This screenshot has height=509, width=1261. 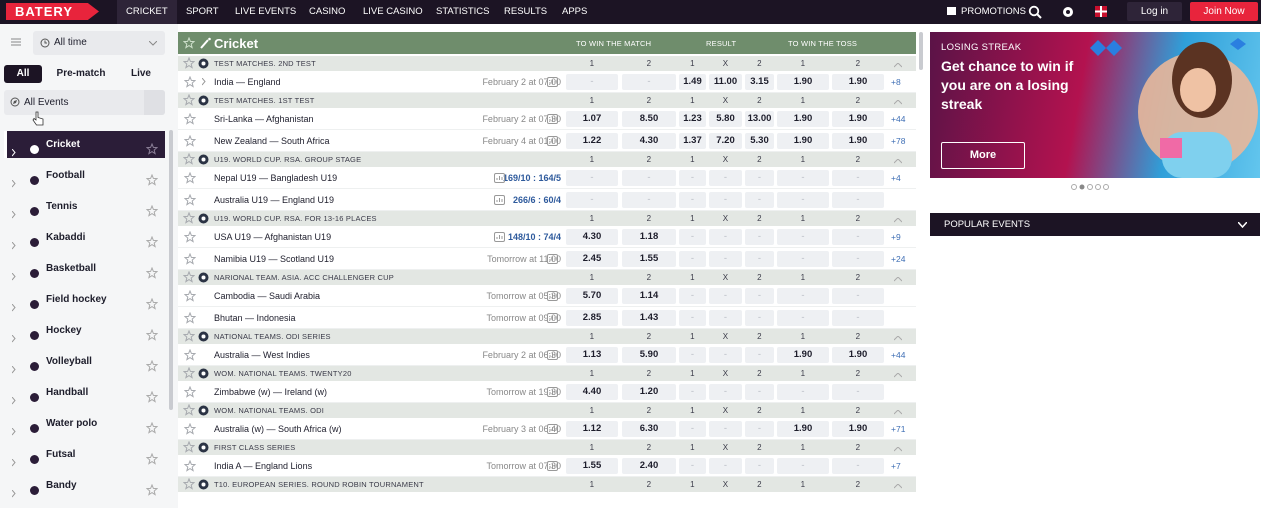 I want to click on odds-cell: 3.15, so click(x=759, y=82).